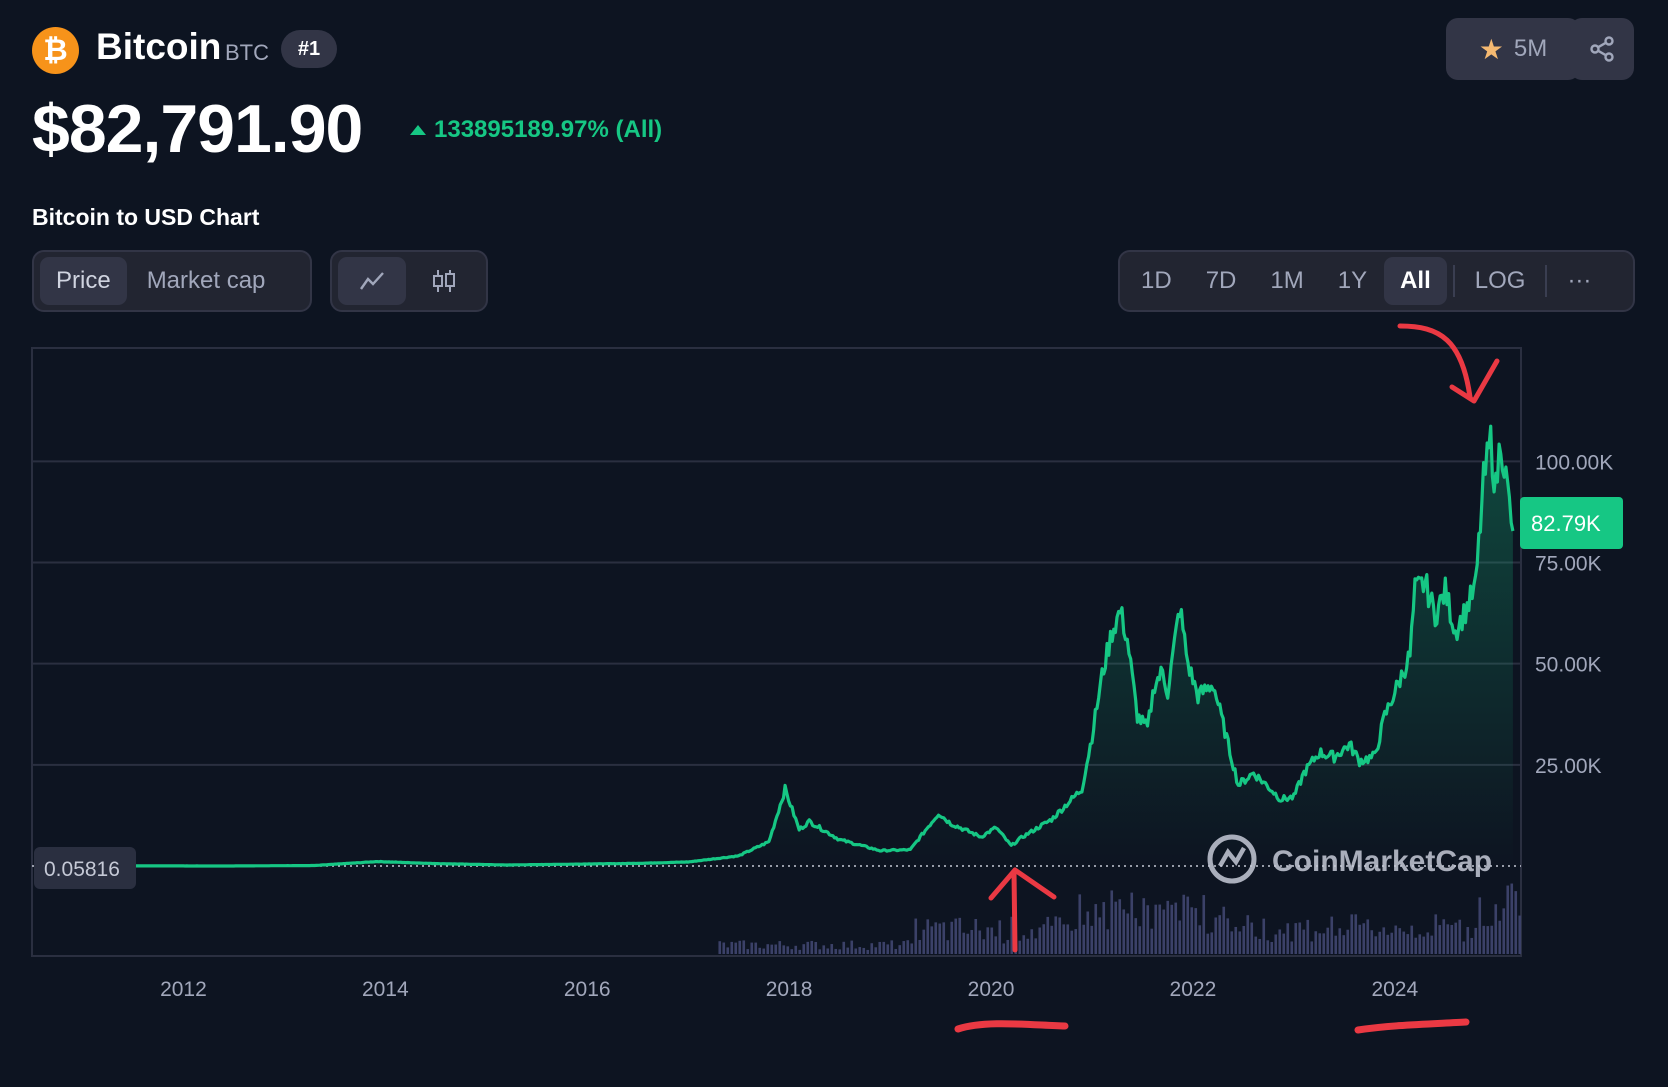  What do you see at coordinates (206, 280) in the screenshot?
I see `market-cap-tab: Market cap` at bounding box center [206, 280].